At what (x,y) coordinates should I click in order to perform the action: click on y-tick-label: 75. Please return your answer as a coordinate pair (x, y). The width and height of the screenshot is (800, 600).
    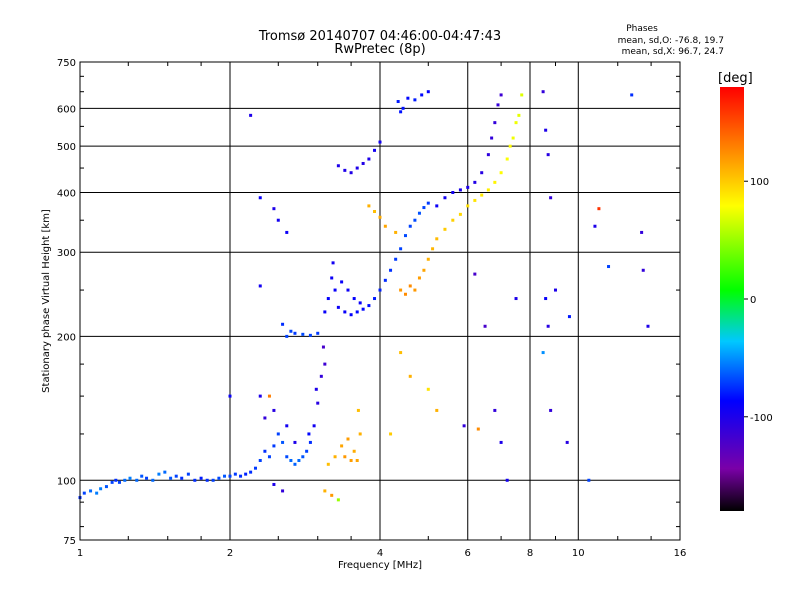
    Looking at the image, I should click on (69, 541).